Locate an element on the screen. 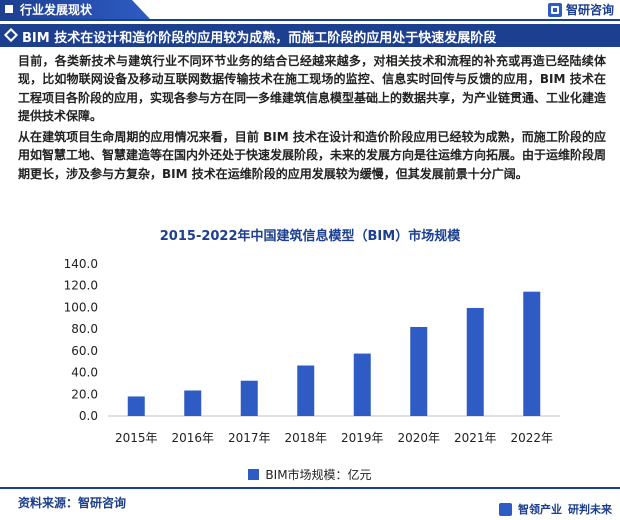 Image resolution: width=620 pixels, height=520 pixels. brand-name: 智研咨询 is located at coordinates (589, 10).